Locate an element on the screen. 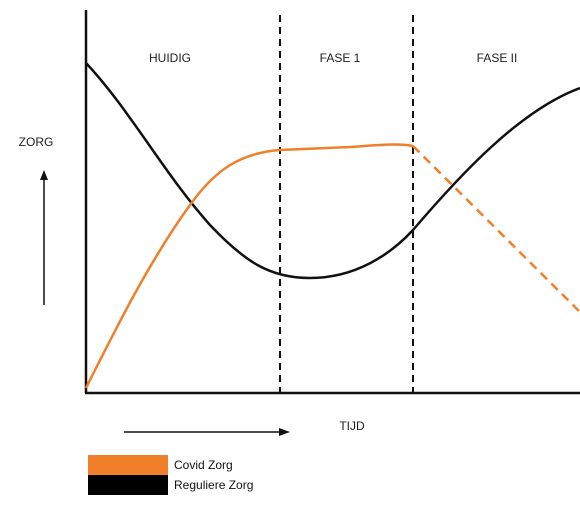 This screenshot has width=580, height=511. legend-item-covid: Covid Zorg is located at coordinates (170, 465).